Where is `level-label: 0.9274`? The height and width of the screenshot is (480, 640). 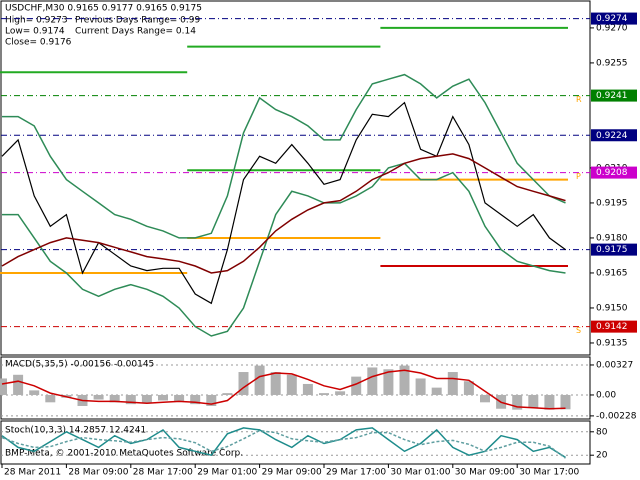
level-label: 0.9274 is located at coordinates (612, 19).